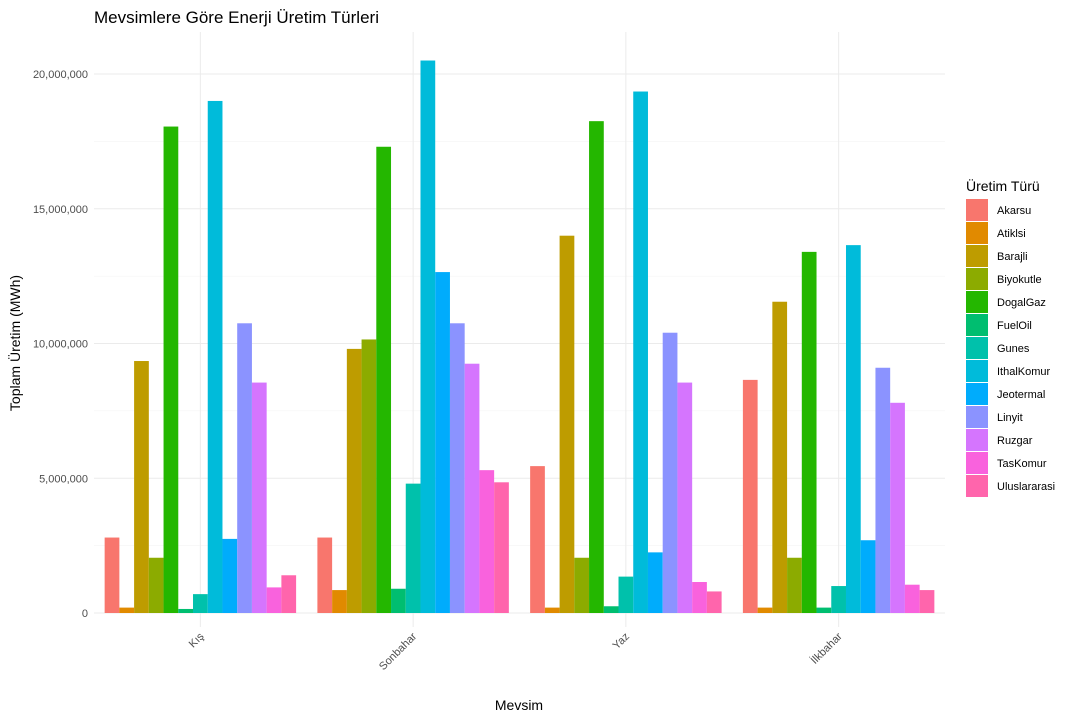  Describe the element at coordinates (1019, 280) in the screenshot. I see `legend-label: Biyokutle` at that location.